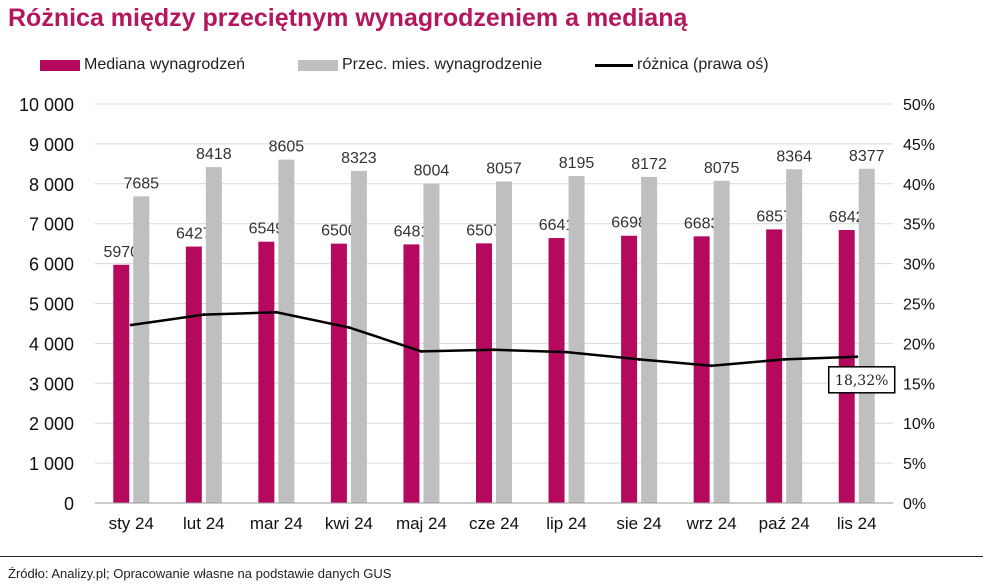 The width and height of the screenshot is (983, 587). I want to click on data-label-average: 8172, so click(649, 164).